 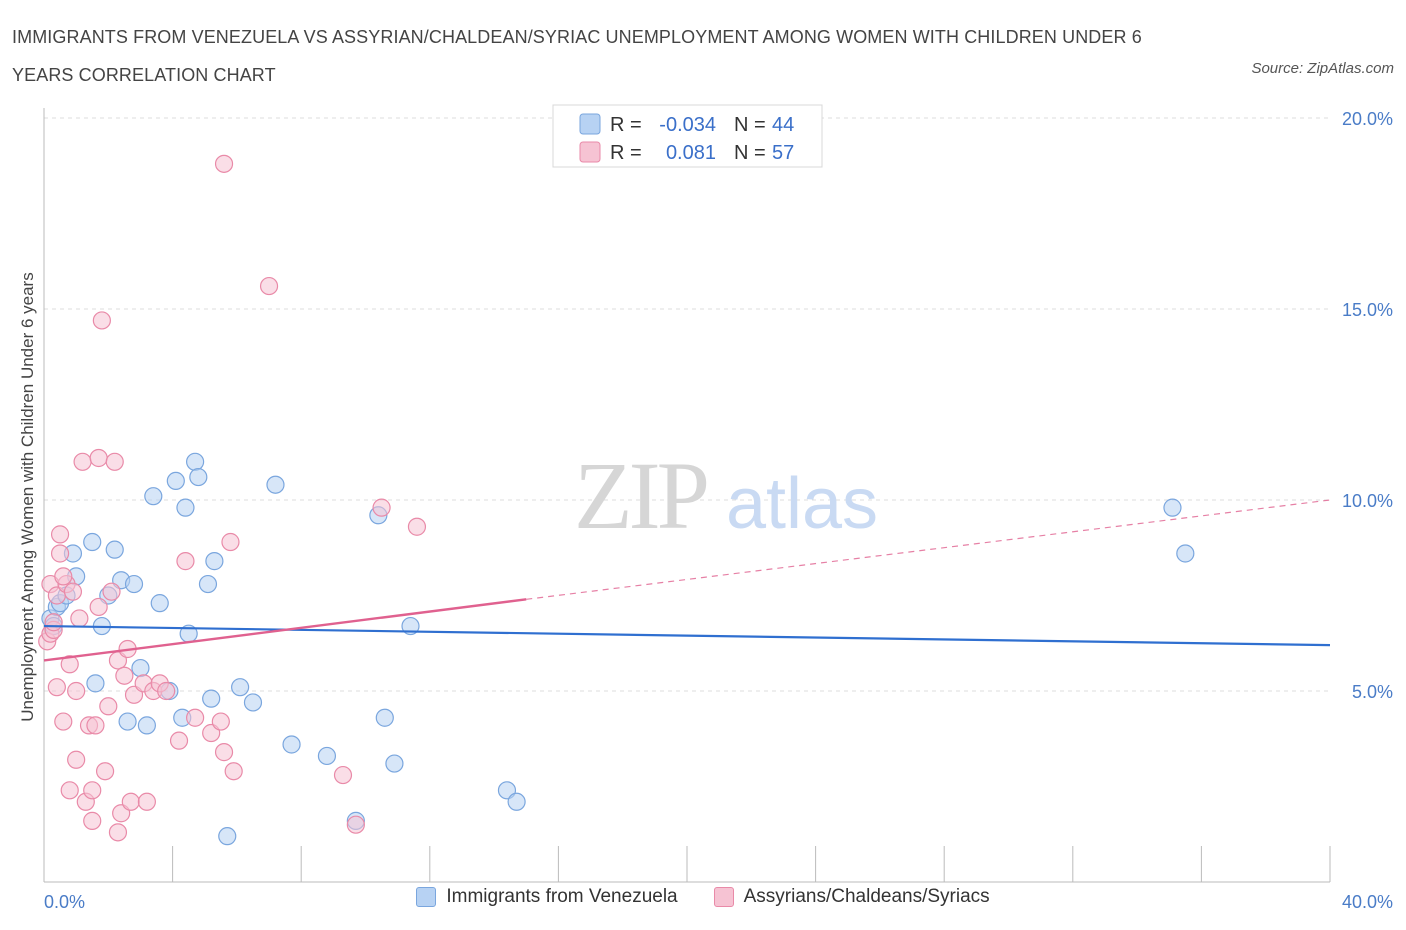 What do you see at coordinates (1322, 68) in the screenshot?
I see `chart-source: Source: ZipAtlas.com` at bounding box center [1322, 68].